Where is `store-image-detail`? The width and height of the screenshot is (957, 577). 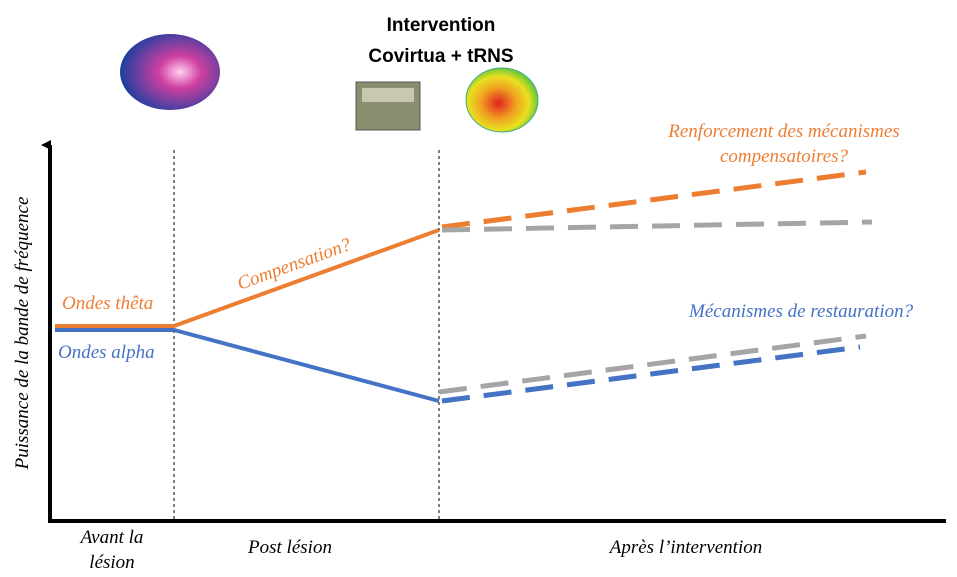
store-image-detail is located at coordinates (388, 95).